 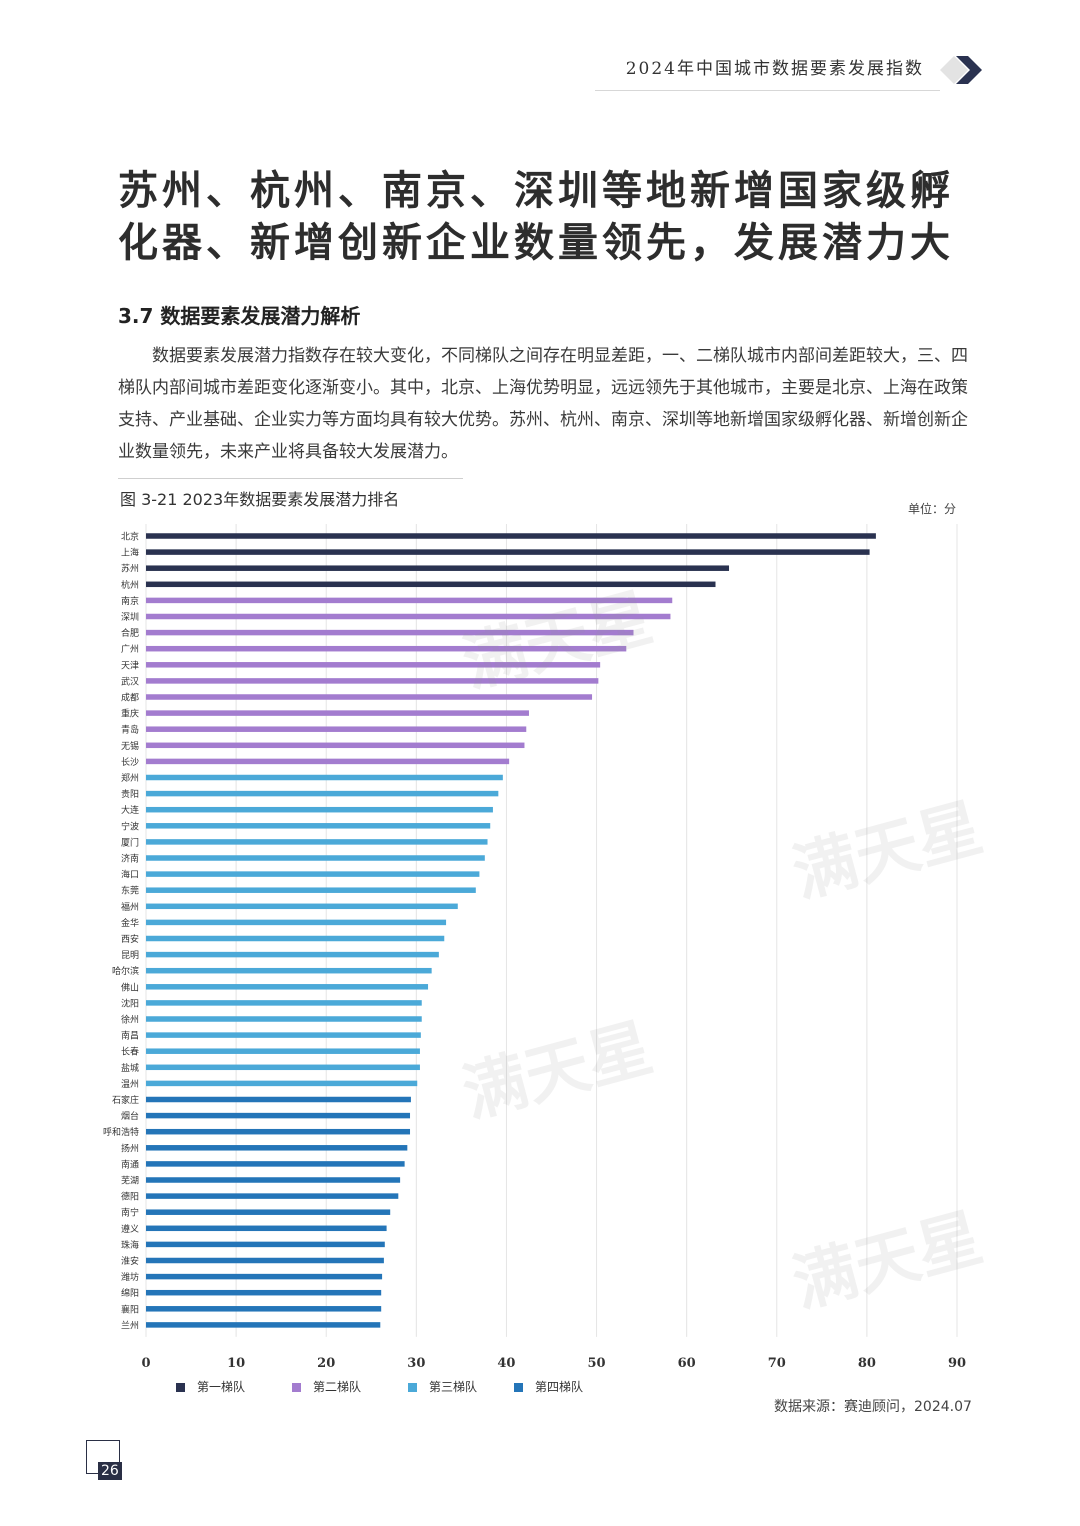 What do you see at coordinates (125, 971) in the screenshot?
I see `category-label: 哈尔滨` at bounding box center [125, 971].